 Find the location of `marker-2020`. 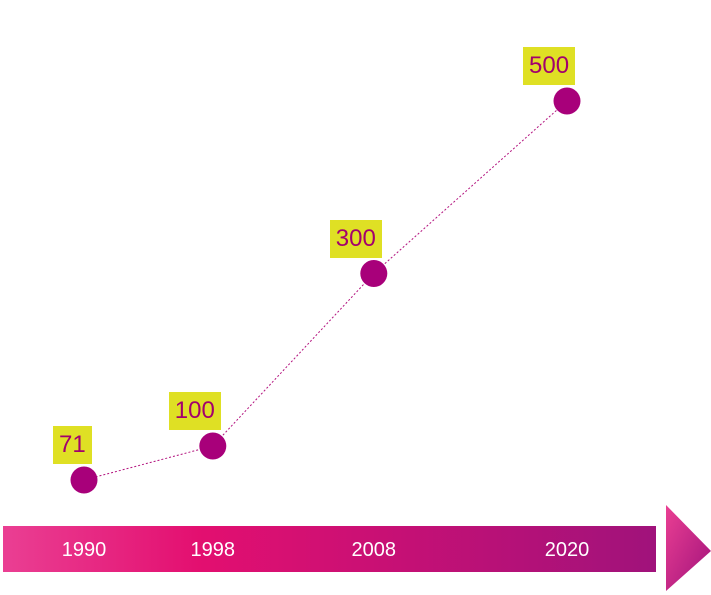

marker-2020 is located at coordinates (567, 101).